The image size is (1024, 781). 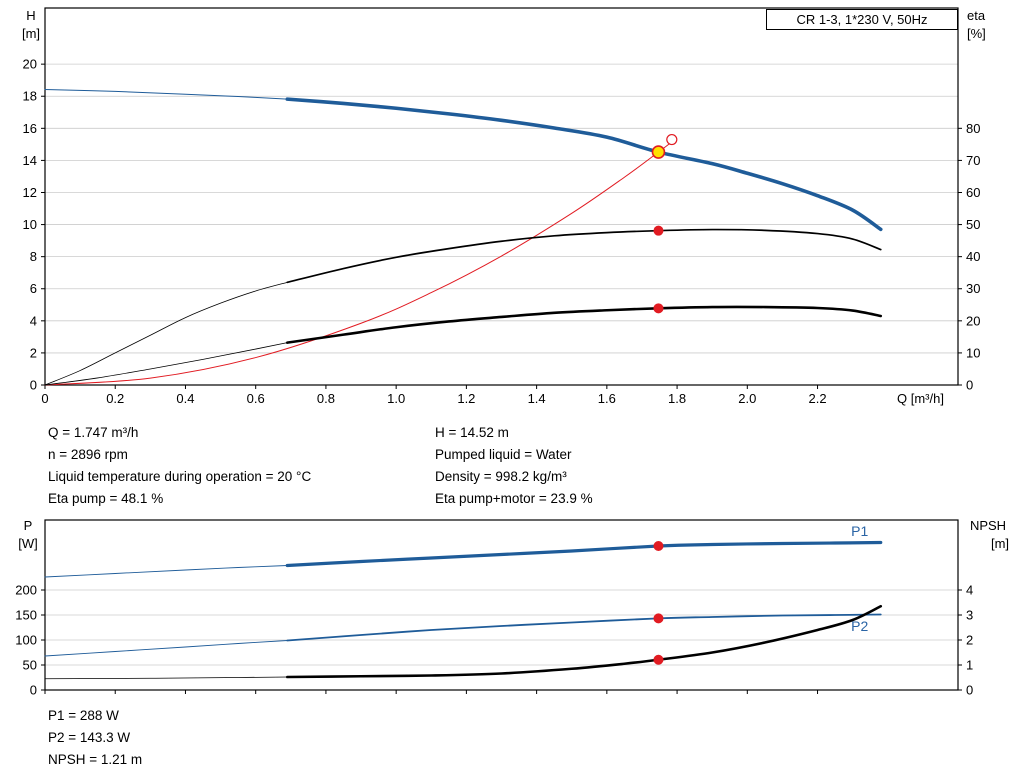 What do you see at coordinates (973, 160) in the screenshot?
I see `y-right-tick-label: 70` at bounding box center [973, 160].